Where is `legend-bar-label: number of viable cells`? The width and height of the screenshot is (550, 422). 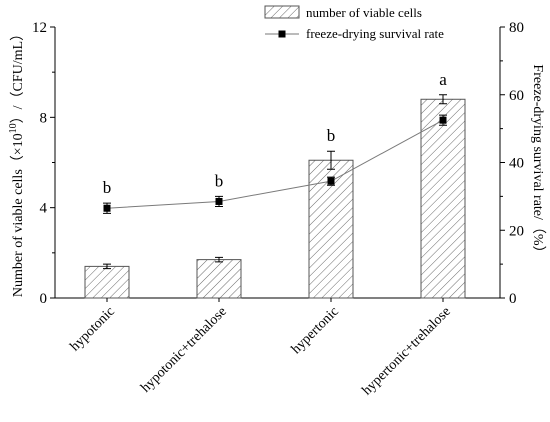
legend-bar-label: number of viable cells is located at coordinates (364, 12).